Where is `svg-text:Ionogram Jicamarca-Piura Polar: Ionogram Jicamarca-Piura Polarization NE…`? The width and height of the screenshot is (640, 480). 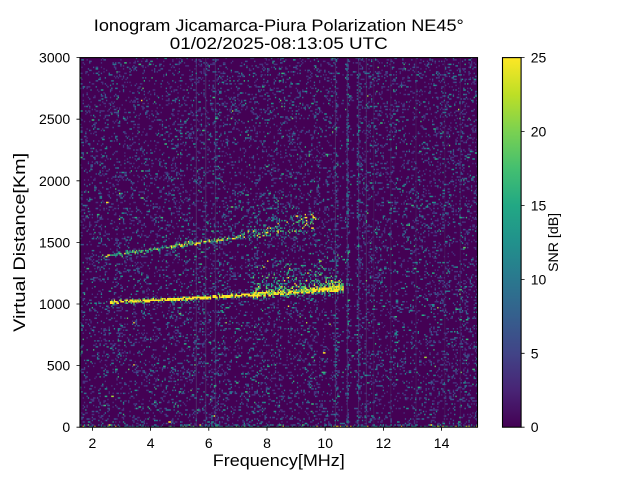
svg-text:Ionogram Jicamarca-Piura Polar: Ionogram Jicamarca-Piura Polarization NE… is located at coordinates (279, 25).